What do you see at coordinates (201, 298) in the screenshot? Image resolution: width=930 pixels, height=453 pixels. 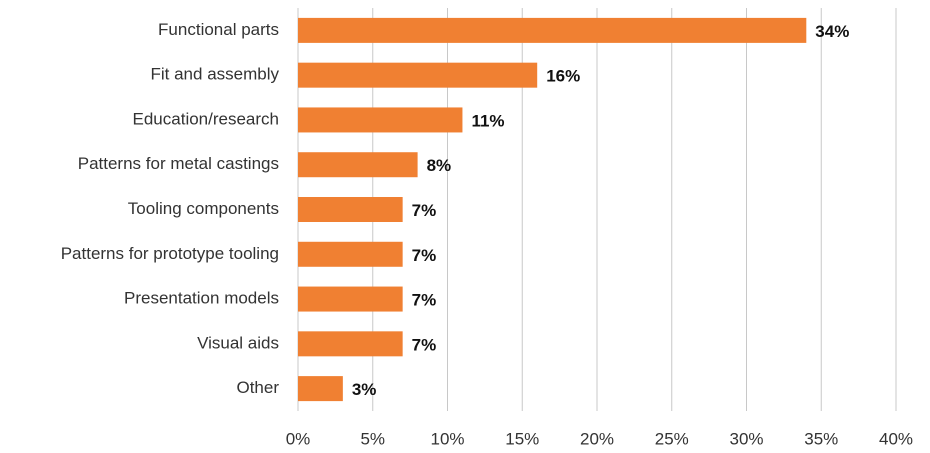 I see `y-tick-label: Presentation models` at bounding box center [201, 298].